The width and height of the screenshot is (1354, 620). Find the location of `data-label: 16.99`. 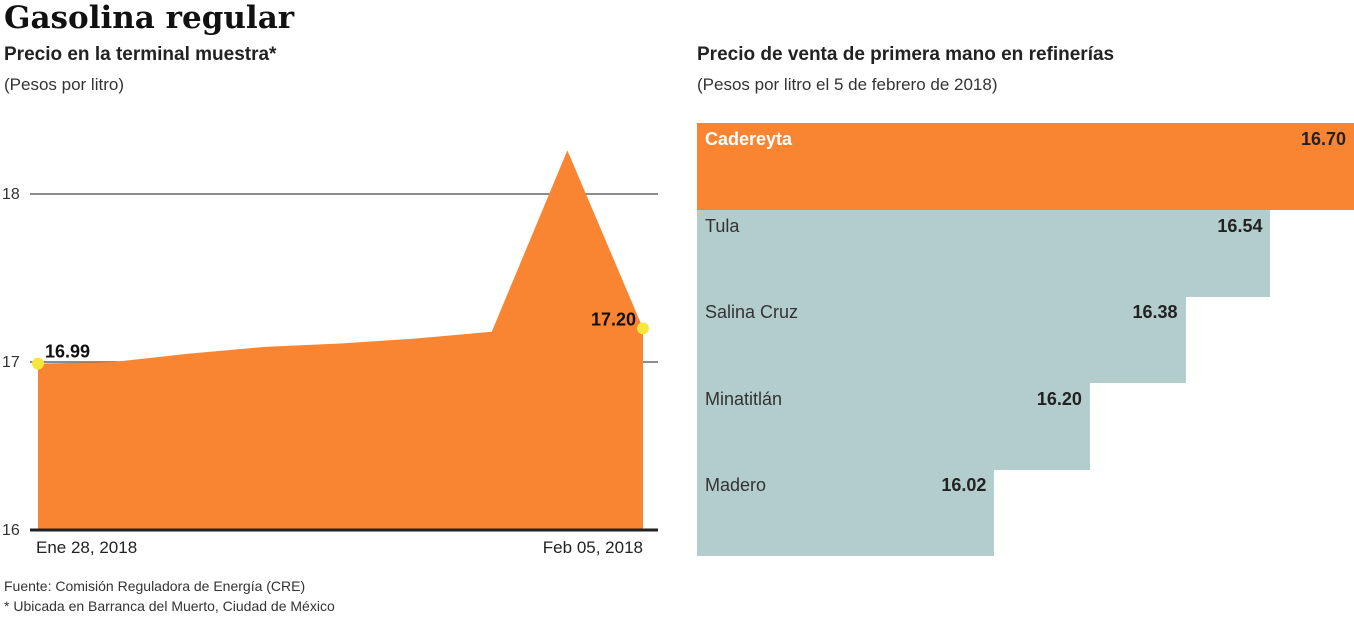

data-label: 16.99 is located at coordinates (67, 352).